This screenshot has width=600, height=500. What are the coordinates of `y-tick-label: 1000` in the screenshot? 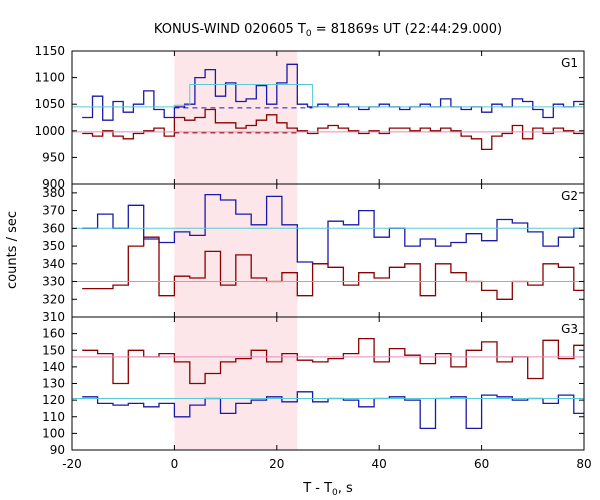 It's located at (49, 131).